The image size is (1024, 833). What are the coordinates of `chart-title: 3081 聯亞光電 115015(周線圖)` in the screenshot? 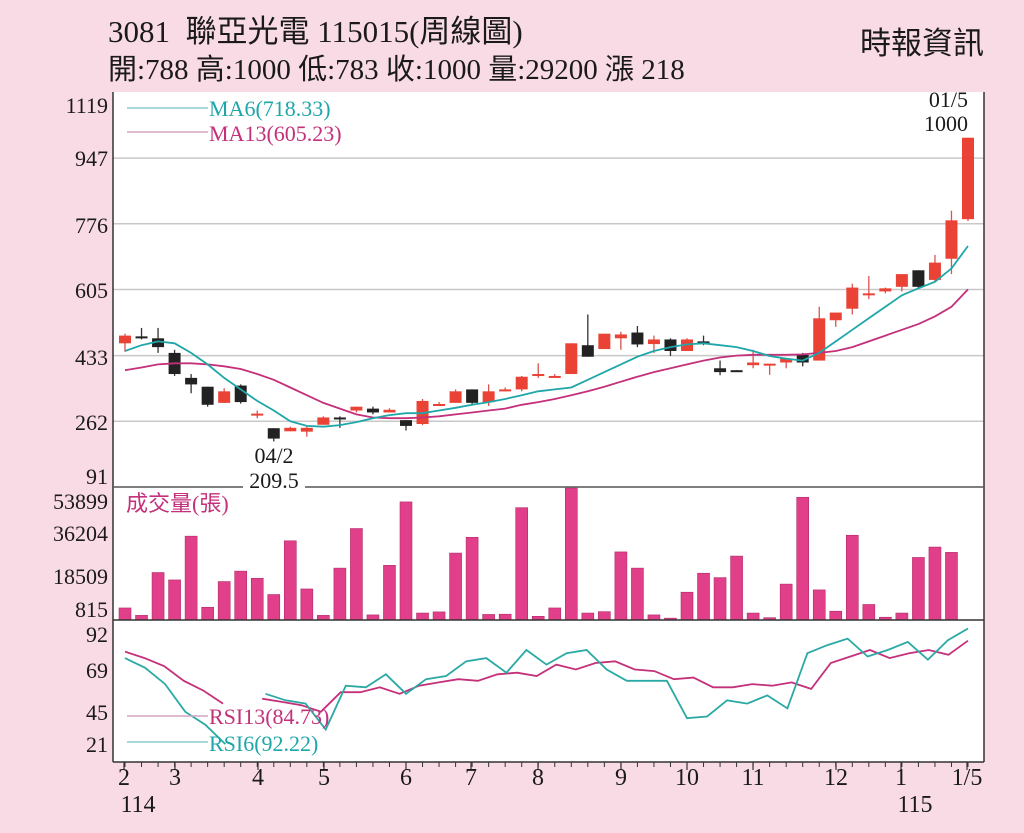 It's located at (315, 31).